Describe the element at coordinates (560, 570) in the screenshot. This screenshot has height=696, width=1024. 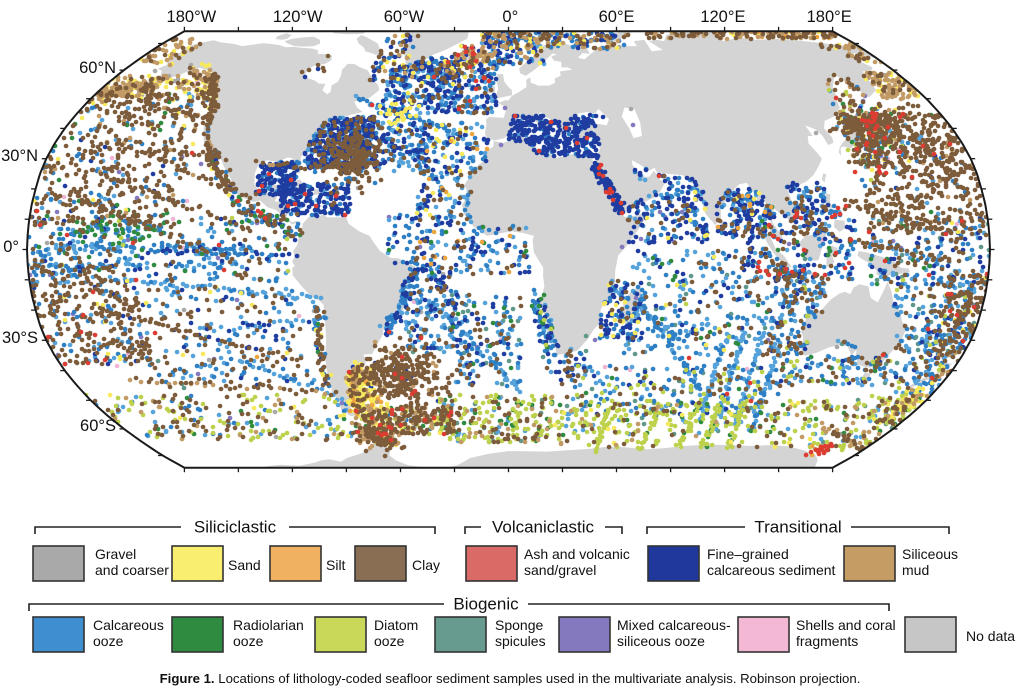
I see `svg-text: sand/gravel` at that location.